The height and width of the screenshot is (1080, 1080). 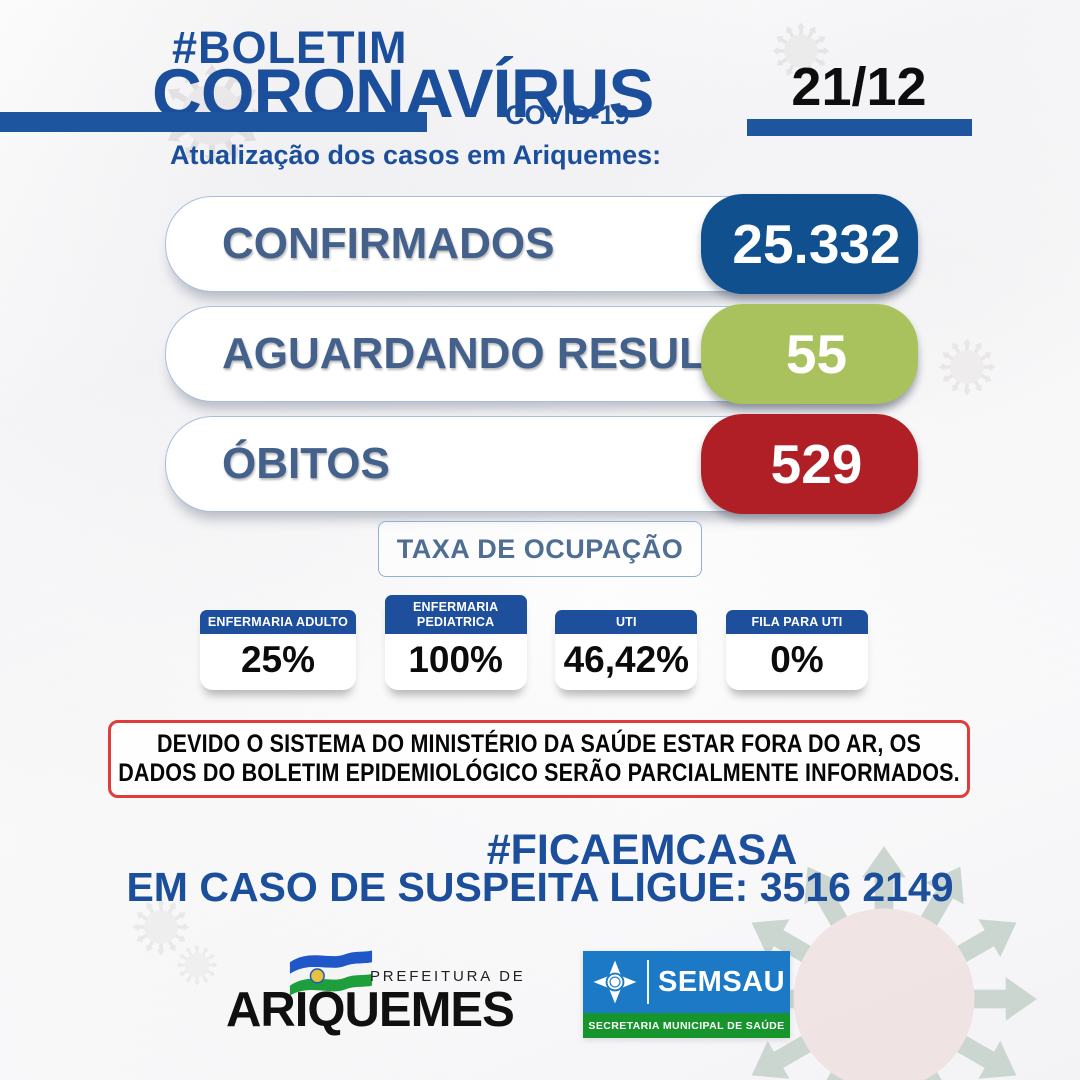 What do you see at coordinates (796, 621) in the screenshot?
I see `card-header: FILA PARA UTI` at bounding box center [796, 621].